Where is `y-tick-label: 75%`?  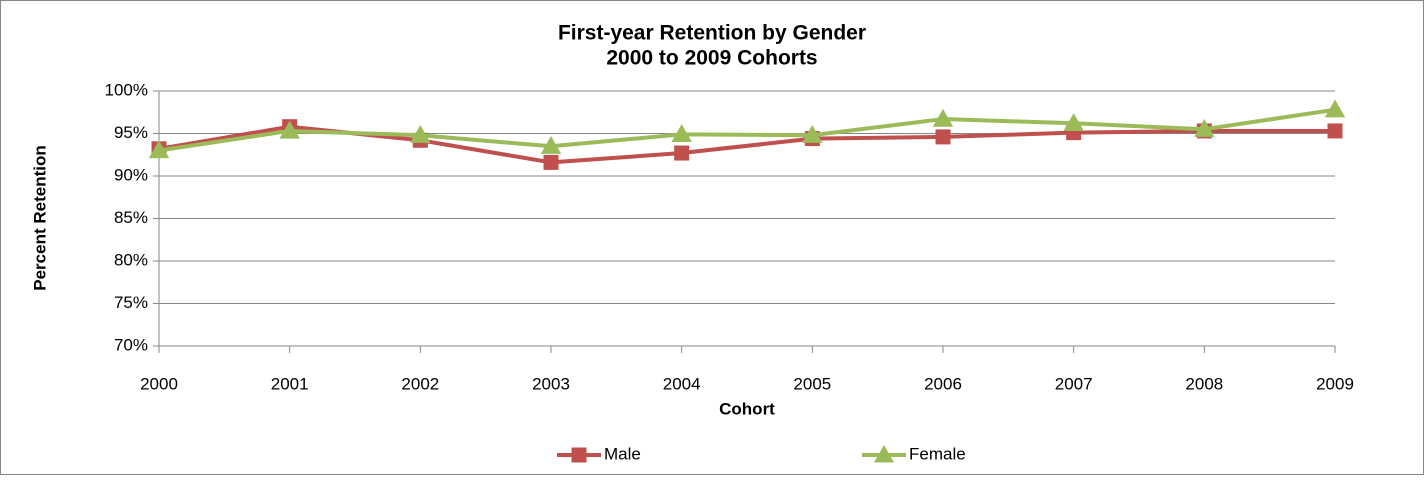
y-tick-label: 75% is located at coordinates (131, 302).